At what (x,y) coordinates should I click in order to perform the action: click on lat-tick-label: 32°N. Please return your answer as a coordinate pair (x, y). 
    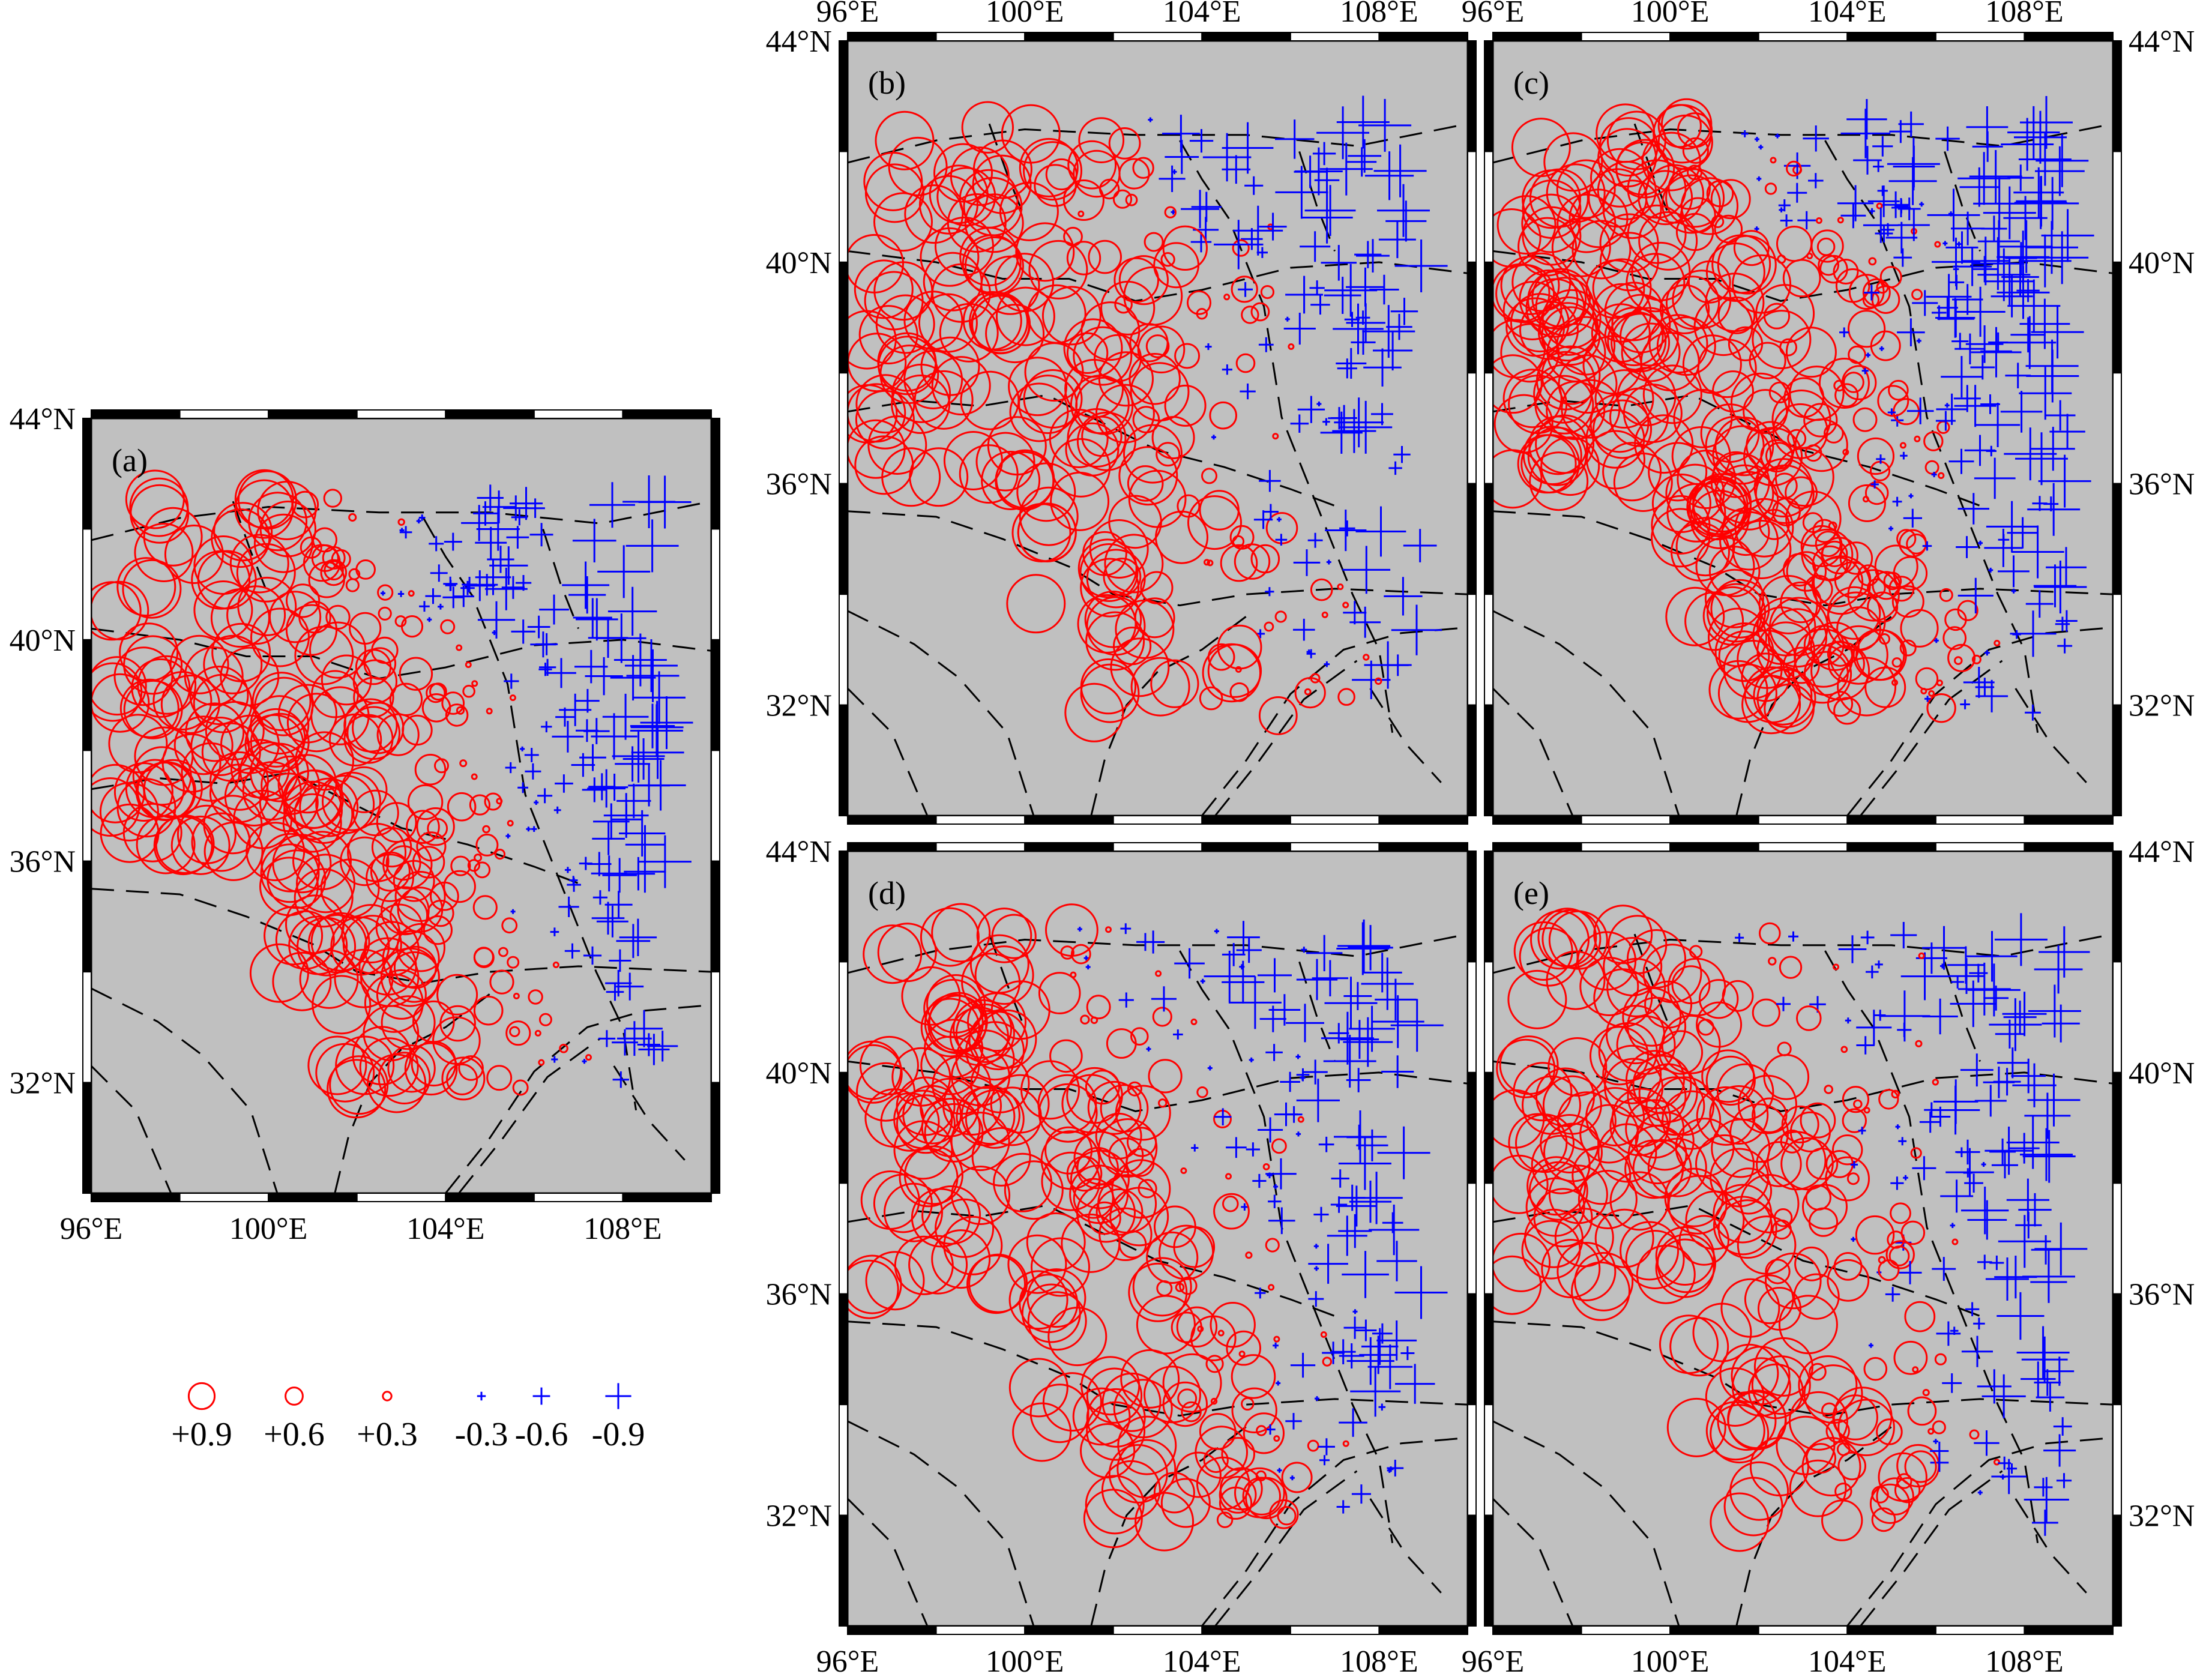
    Looking at the image, I should click on (799, 706).